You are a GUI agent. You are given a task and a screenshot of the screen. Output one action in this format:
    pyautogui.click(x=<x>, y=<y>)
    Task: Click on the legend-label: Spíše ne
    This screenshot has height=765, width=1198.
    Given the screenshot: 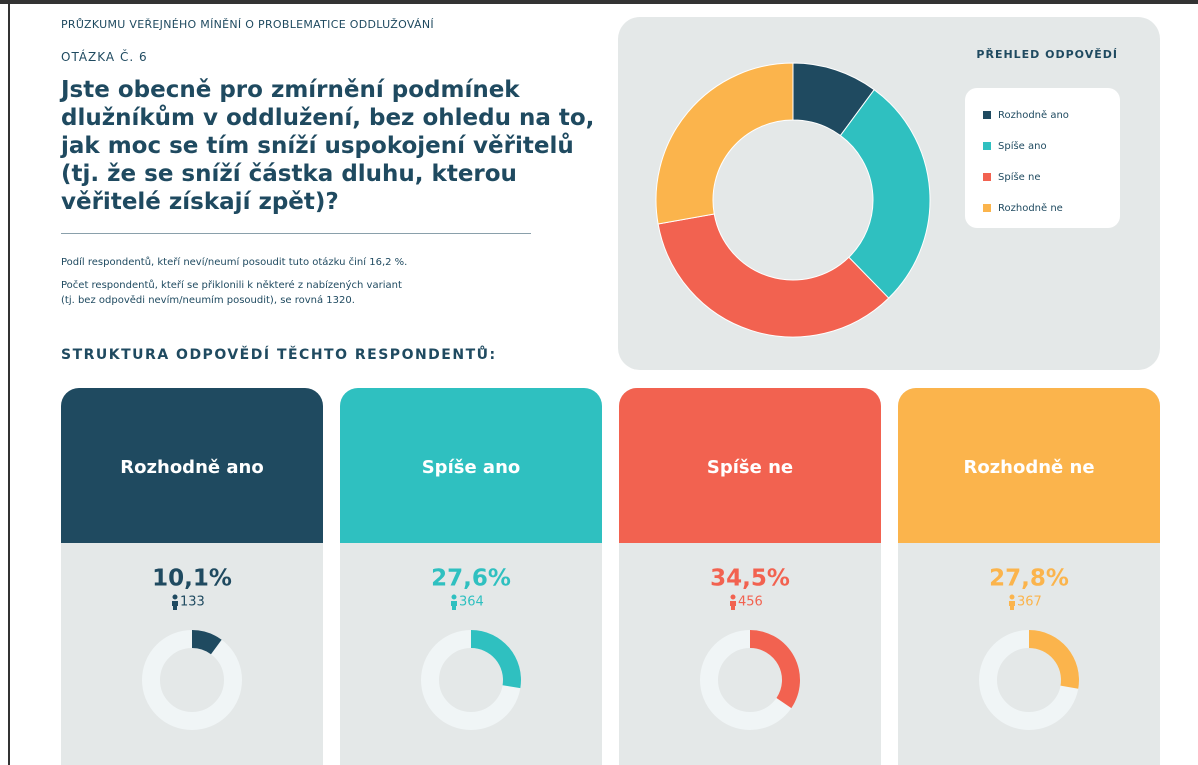 What is the action you would take?
    pyautogui.click(x=1019, y=177)
    